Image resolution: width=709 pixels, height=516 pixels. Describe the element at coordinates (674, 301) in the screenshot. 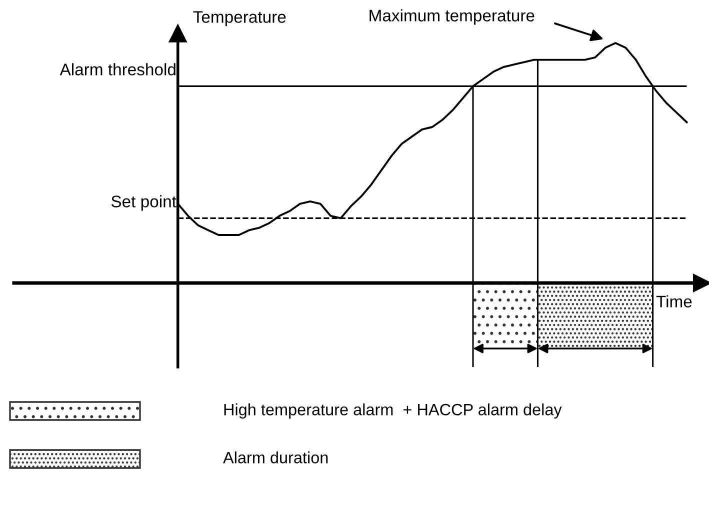

I see `x-axis-title: Time` at that location.